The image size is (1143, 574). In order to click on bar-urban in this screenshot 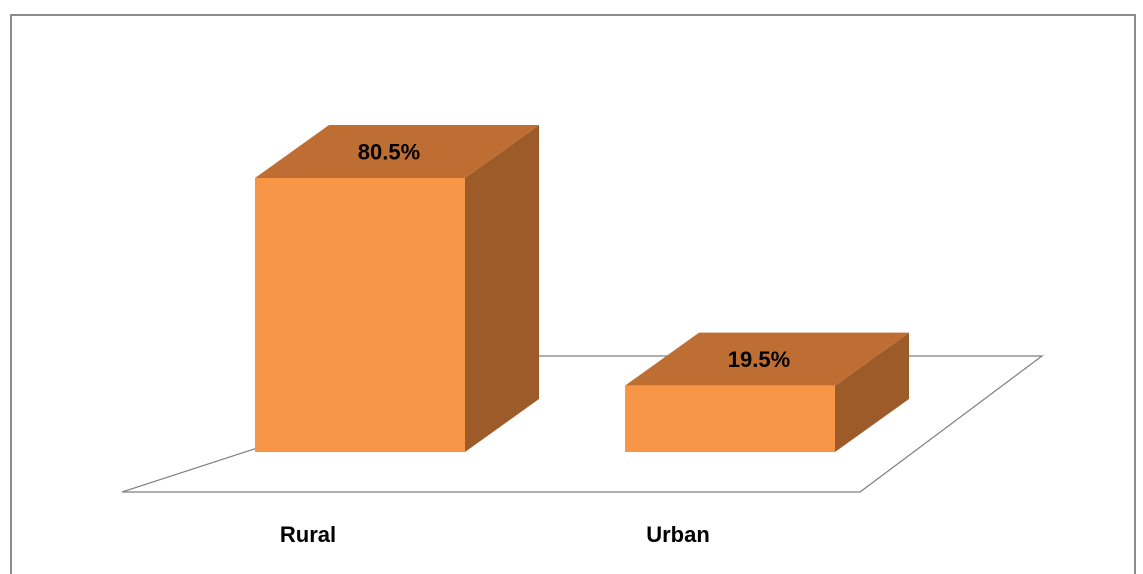, I will do `click(767, 392)`.